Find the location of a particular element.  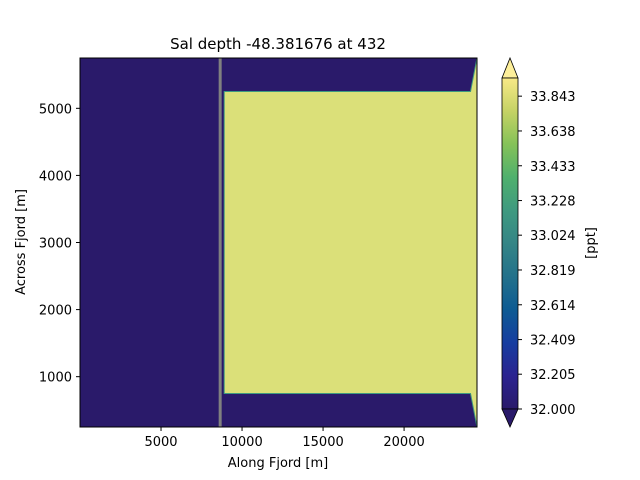

colorbar-extend-low is located at coordinates (510, 418).